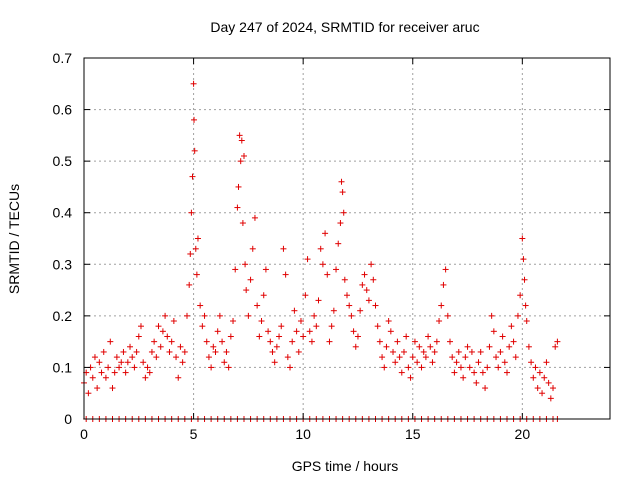  Describe the element at coordinates (68, 419) in the screenshot. I see `y-tick-label: 0` at that location.